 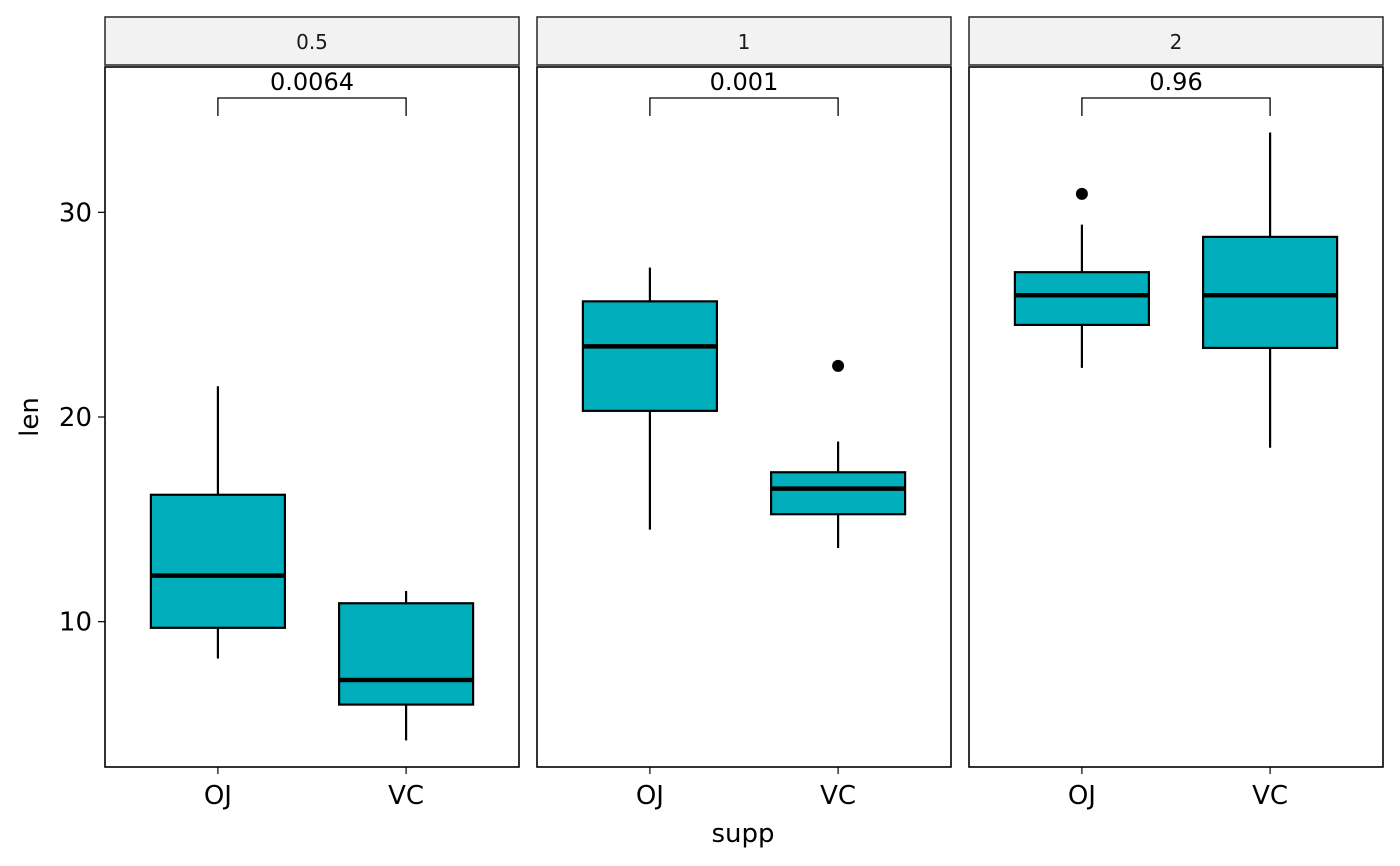 I want to click on facet-strip-label: 2, so click(x=1176, y=42).